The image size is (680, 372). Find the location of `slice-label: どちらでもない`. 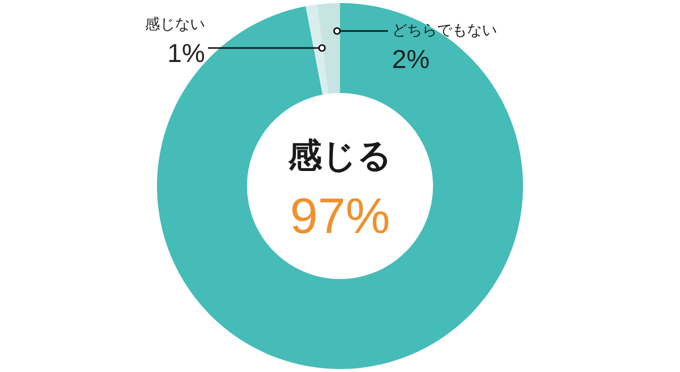

slice-label: どちらでもない is located at coordinates (444, 30).